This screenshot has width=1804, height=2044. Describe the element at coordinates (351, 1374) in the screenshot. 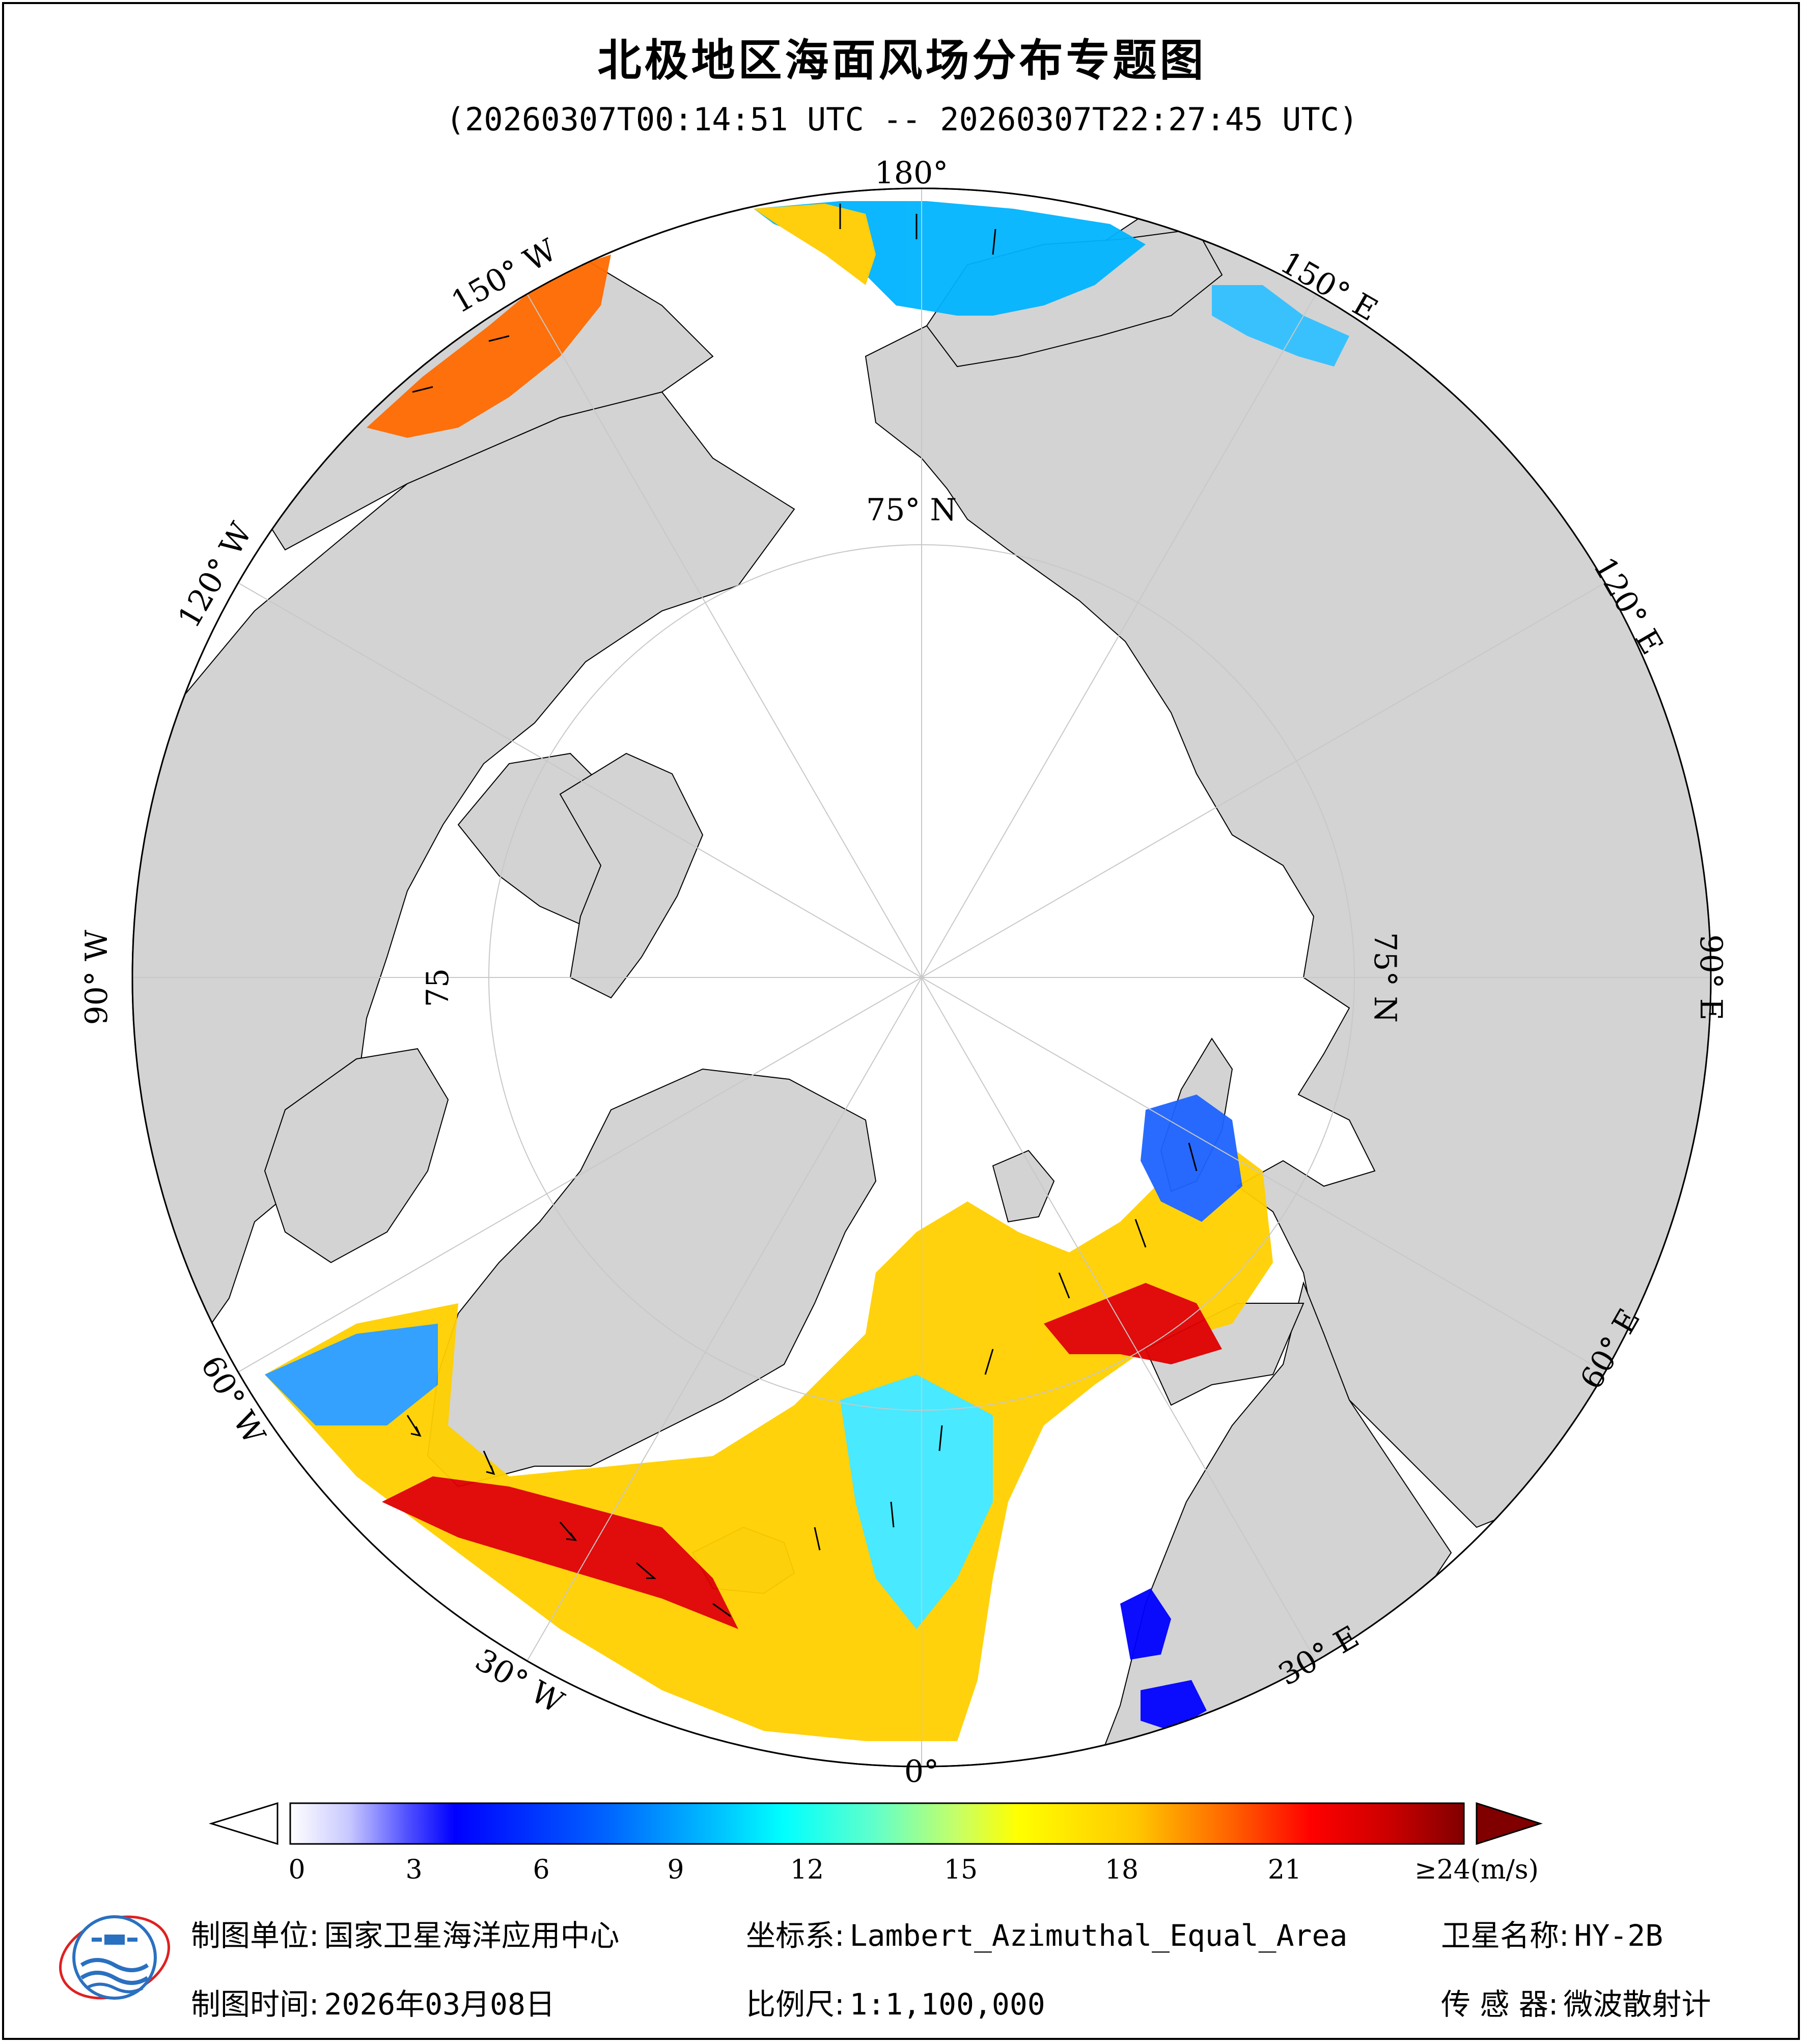

I see `swath-blue-west` at that location.